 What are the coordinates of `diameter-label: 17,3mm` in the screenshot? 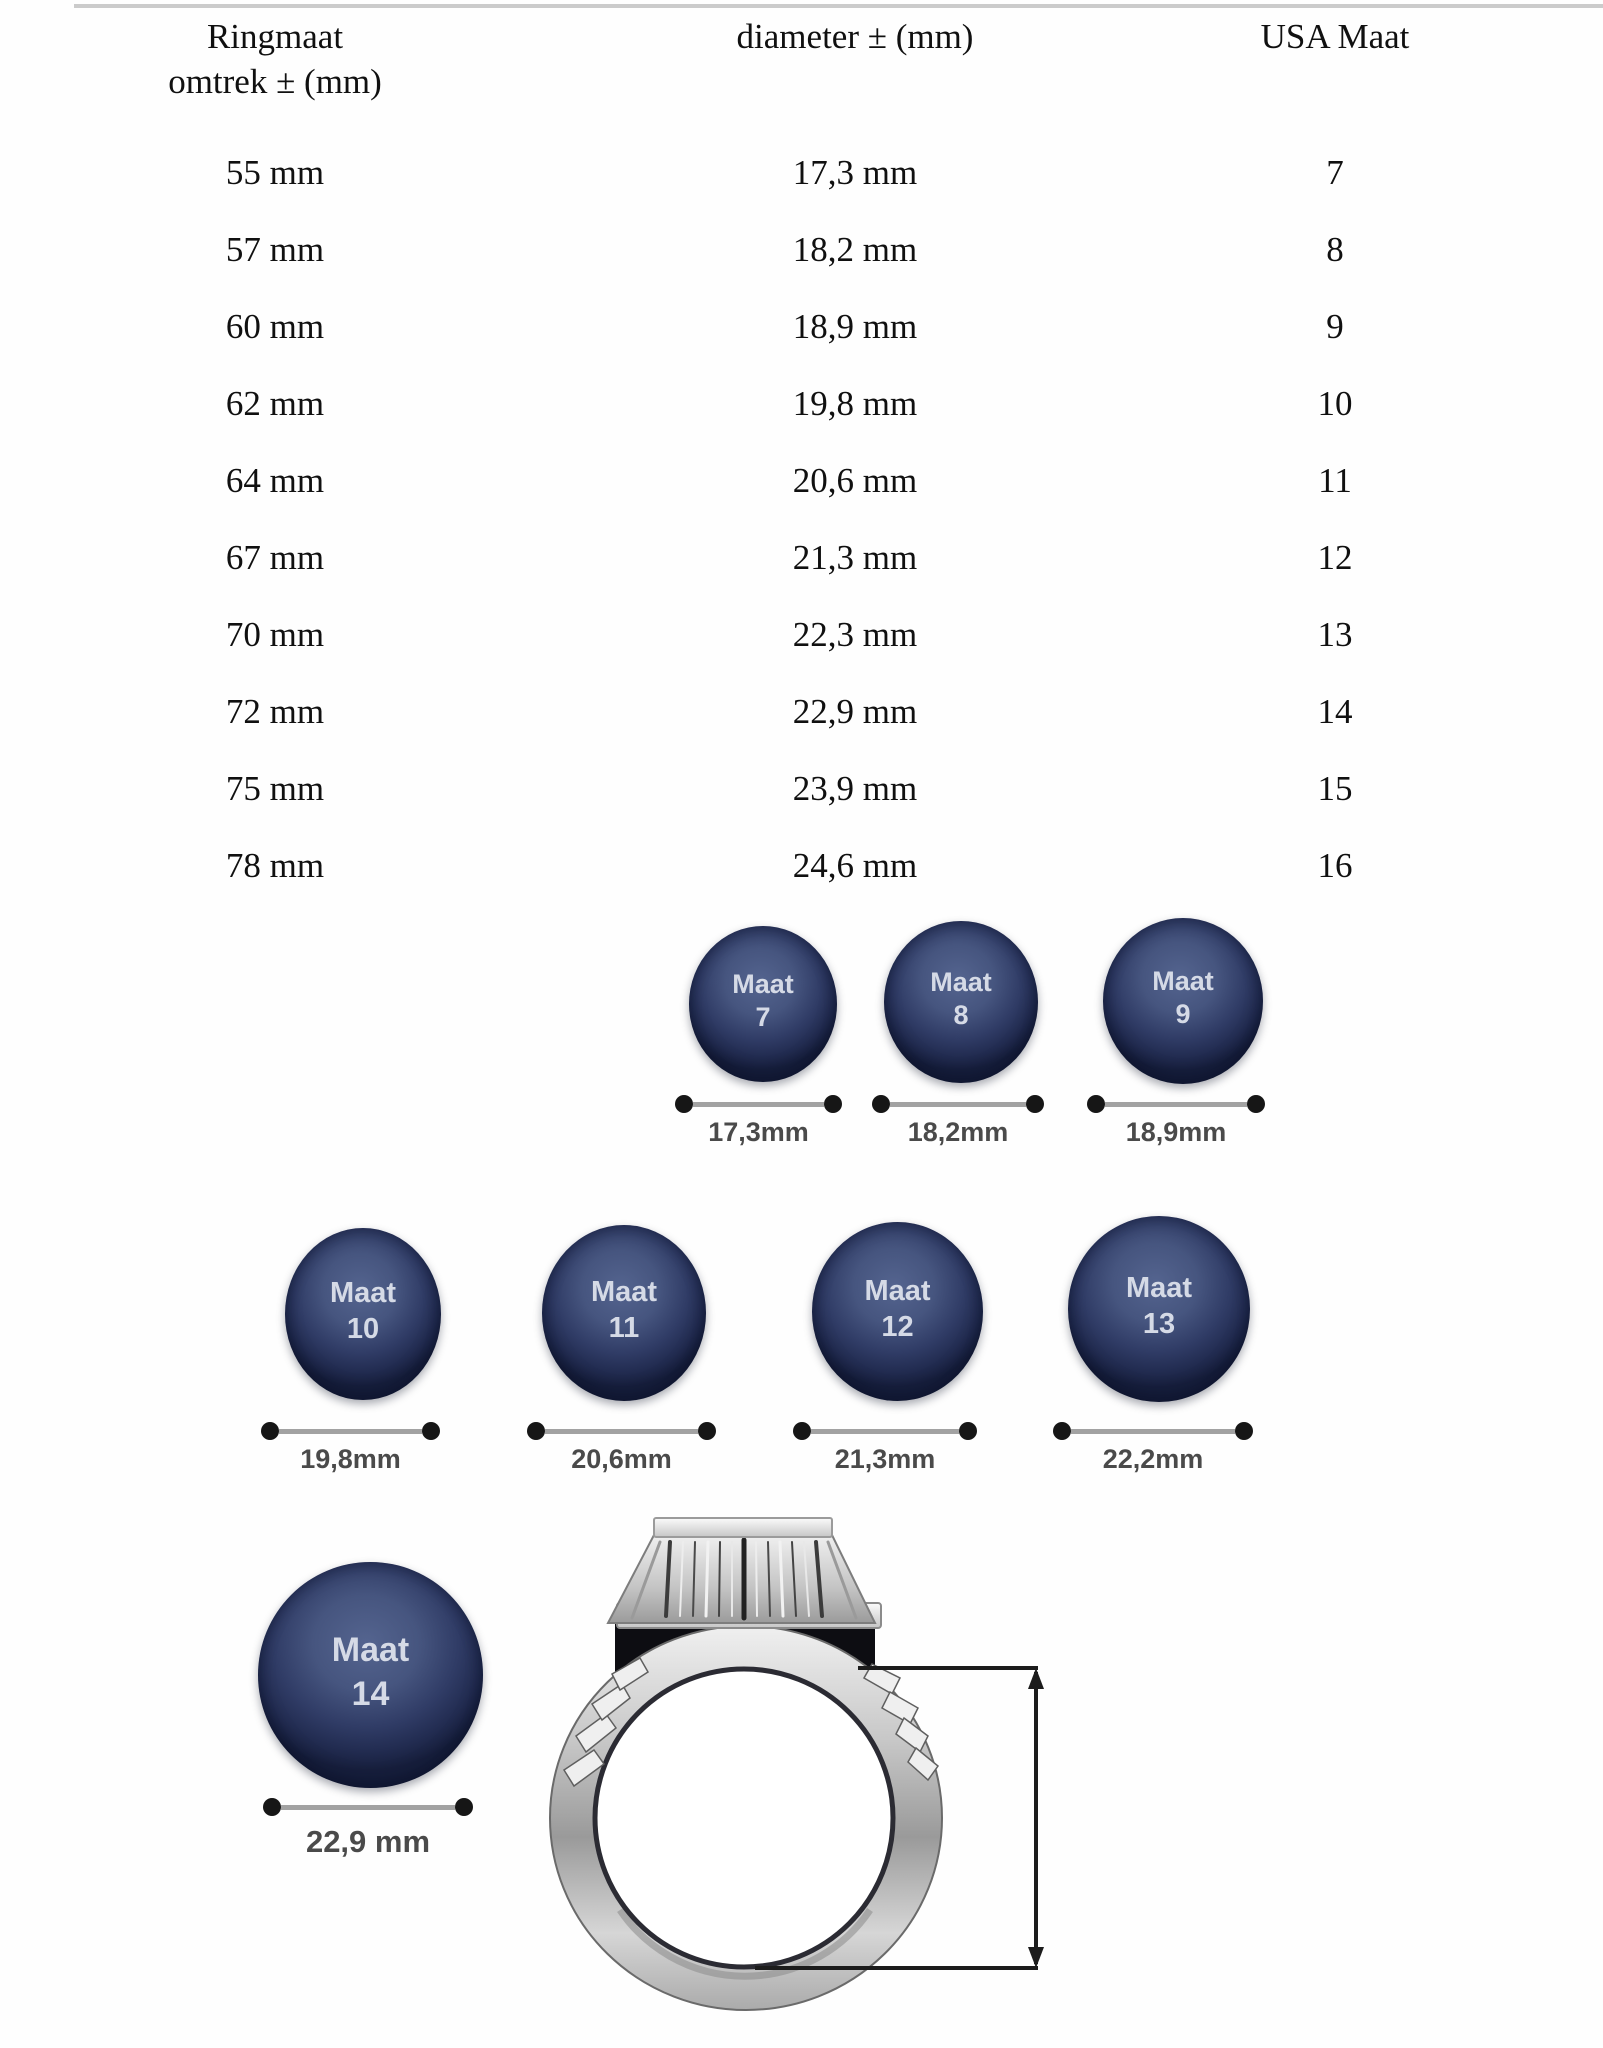 It's located at (758, 1132).